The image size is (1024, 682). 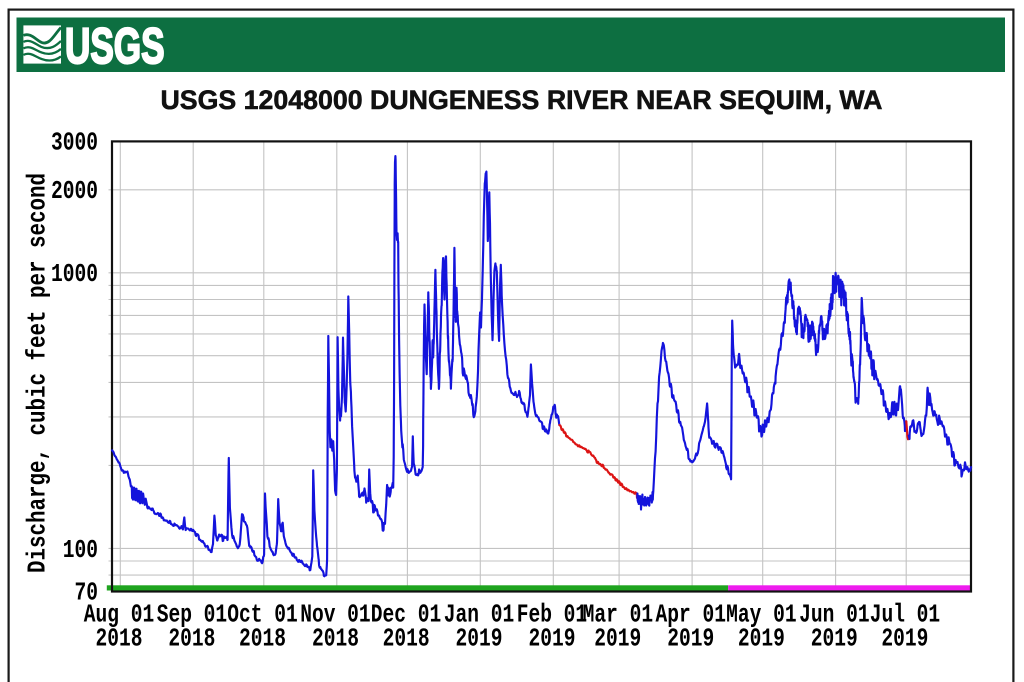 What do you see at coordinates (479, 615) in the screenshot?
I see `svg-text: Jan 01` at bounding box center [479, 615].